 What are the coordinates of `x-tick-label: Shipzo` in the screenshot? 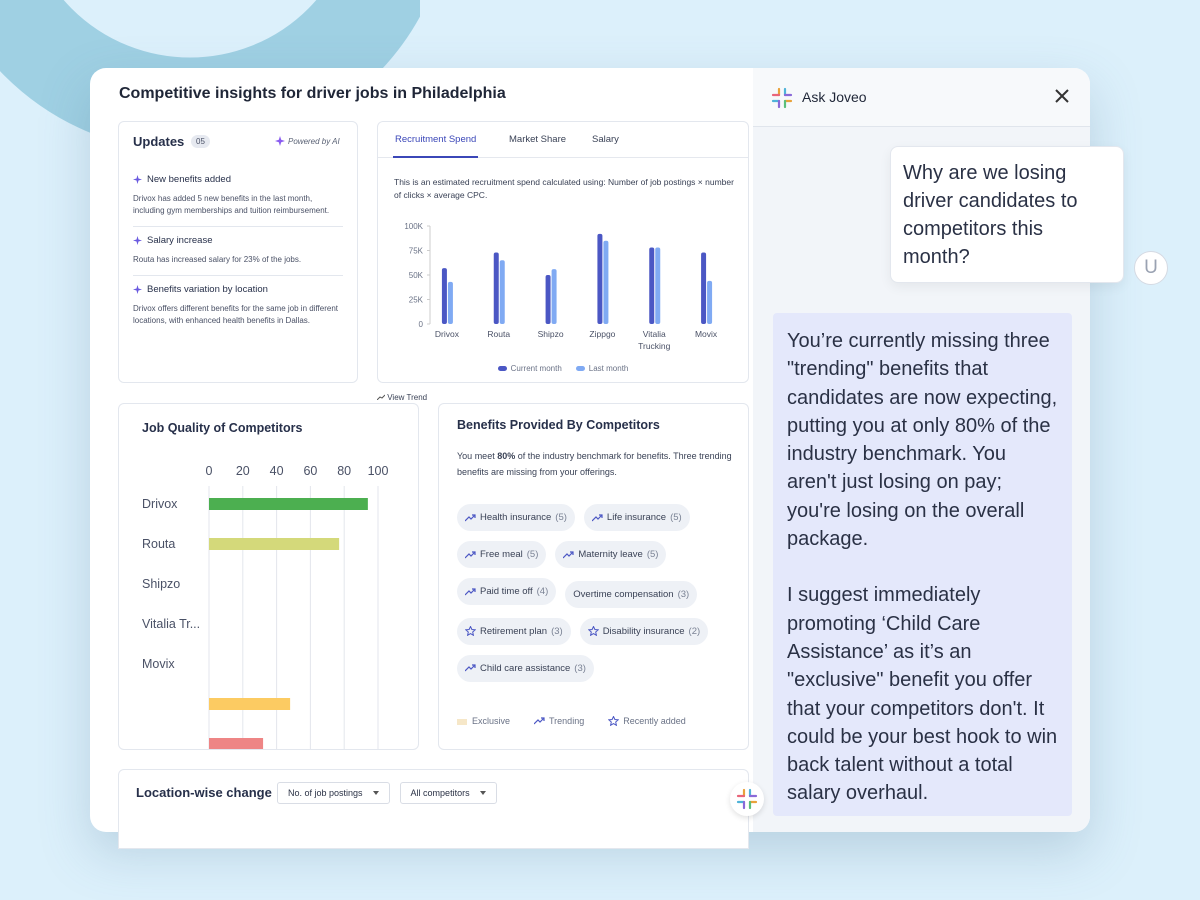 It's located at (550, 334).